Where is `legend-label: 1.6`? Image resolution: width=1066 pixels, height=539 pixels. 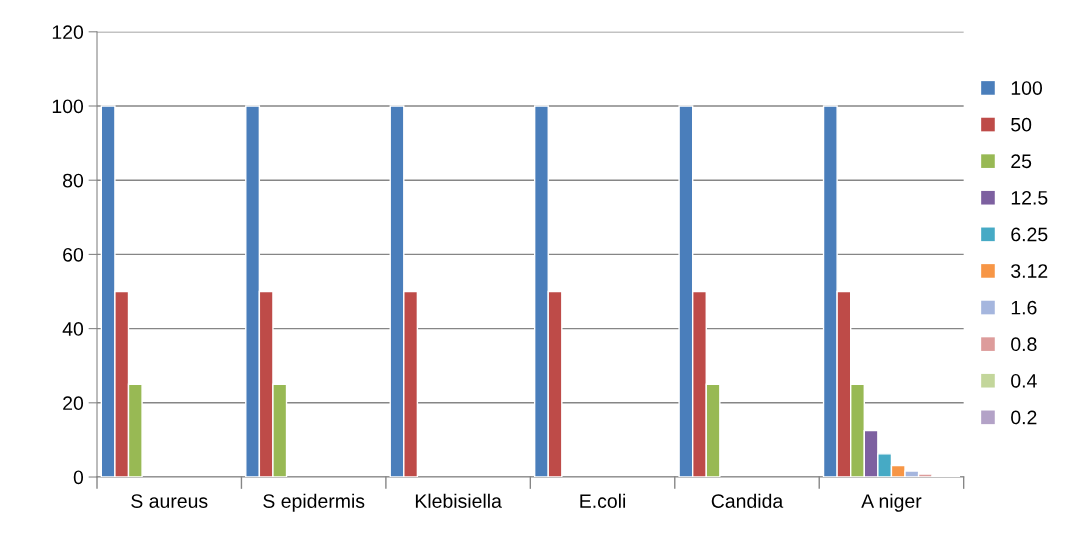
legend-label: 1.6 is located at coordinates (1024, 307).